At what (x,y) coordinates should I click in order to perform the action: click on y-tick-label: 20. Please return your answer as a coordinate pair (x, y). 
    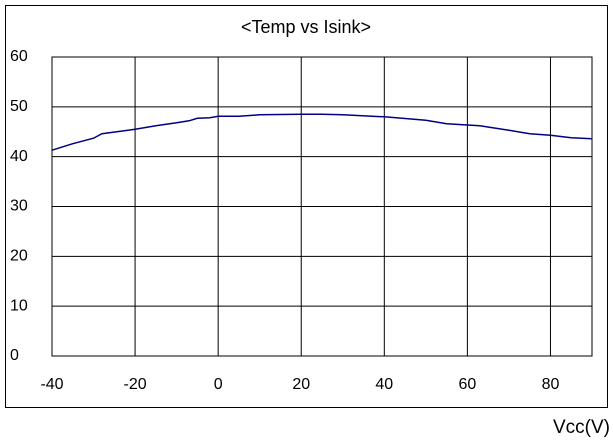
    Looking at the image, I should click on (19, 256).